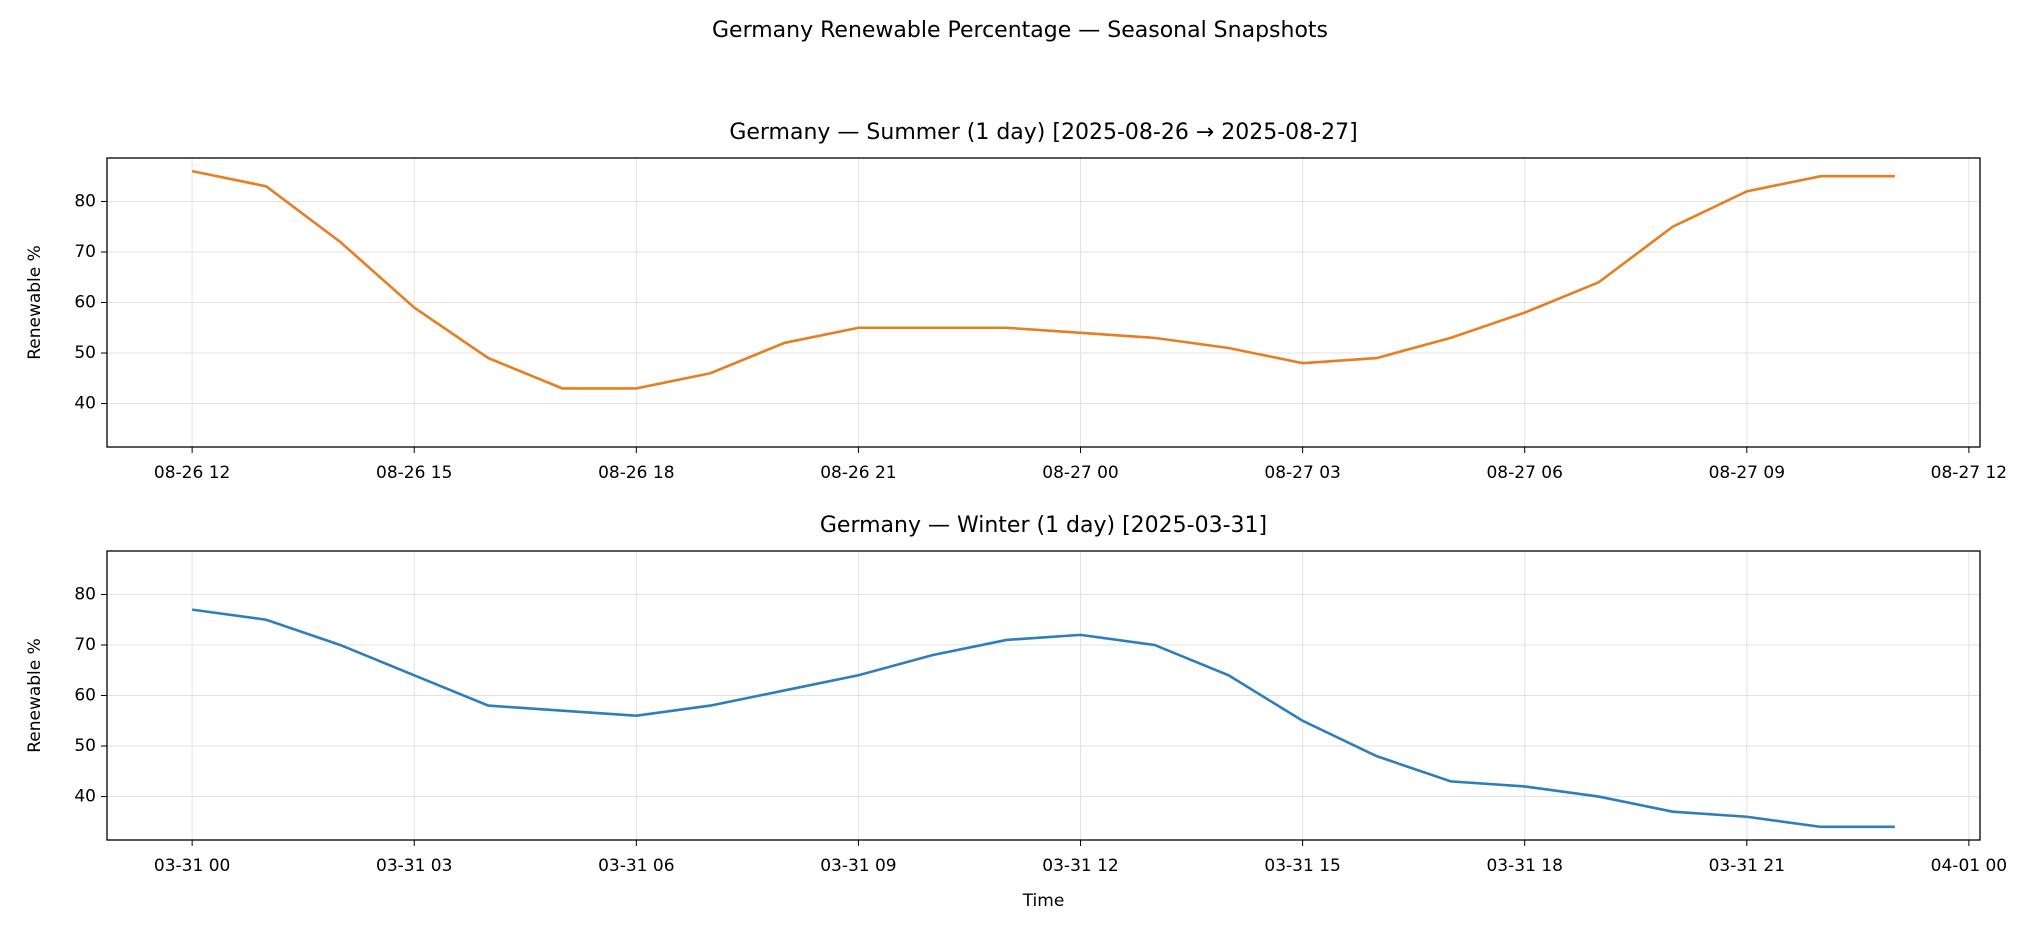  I want to click on x-tick-label: 08-26 12, so click(192, 473).